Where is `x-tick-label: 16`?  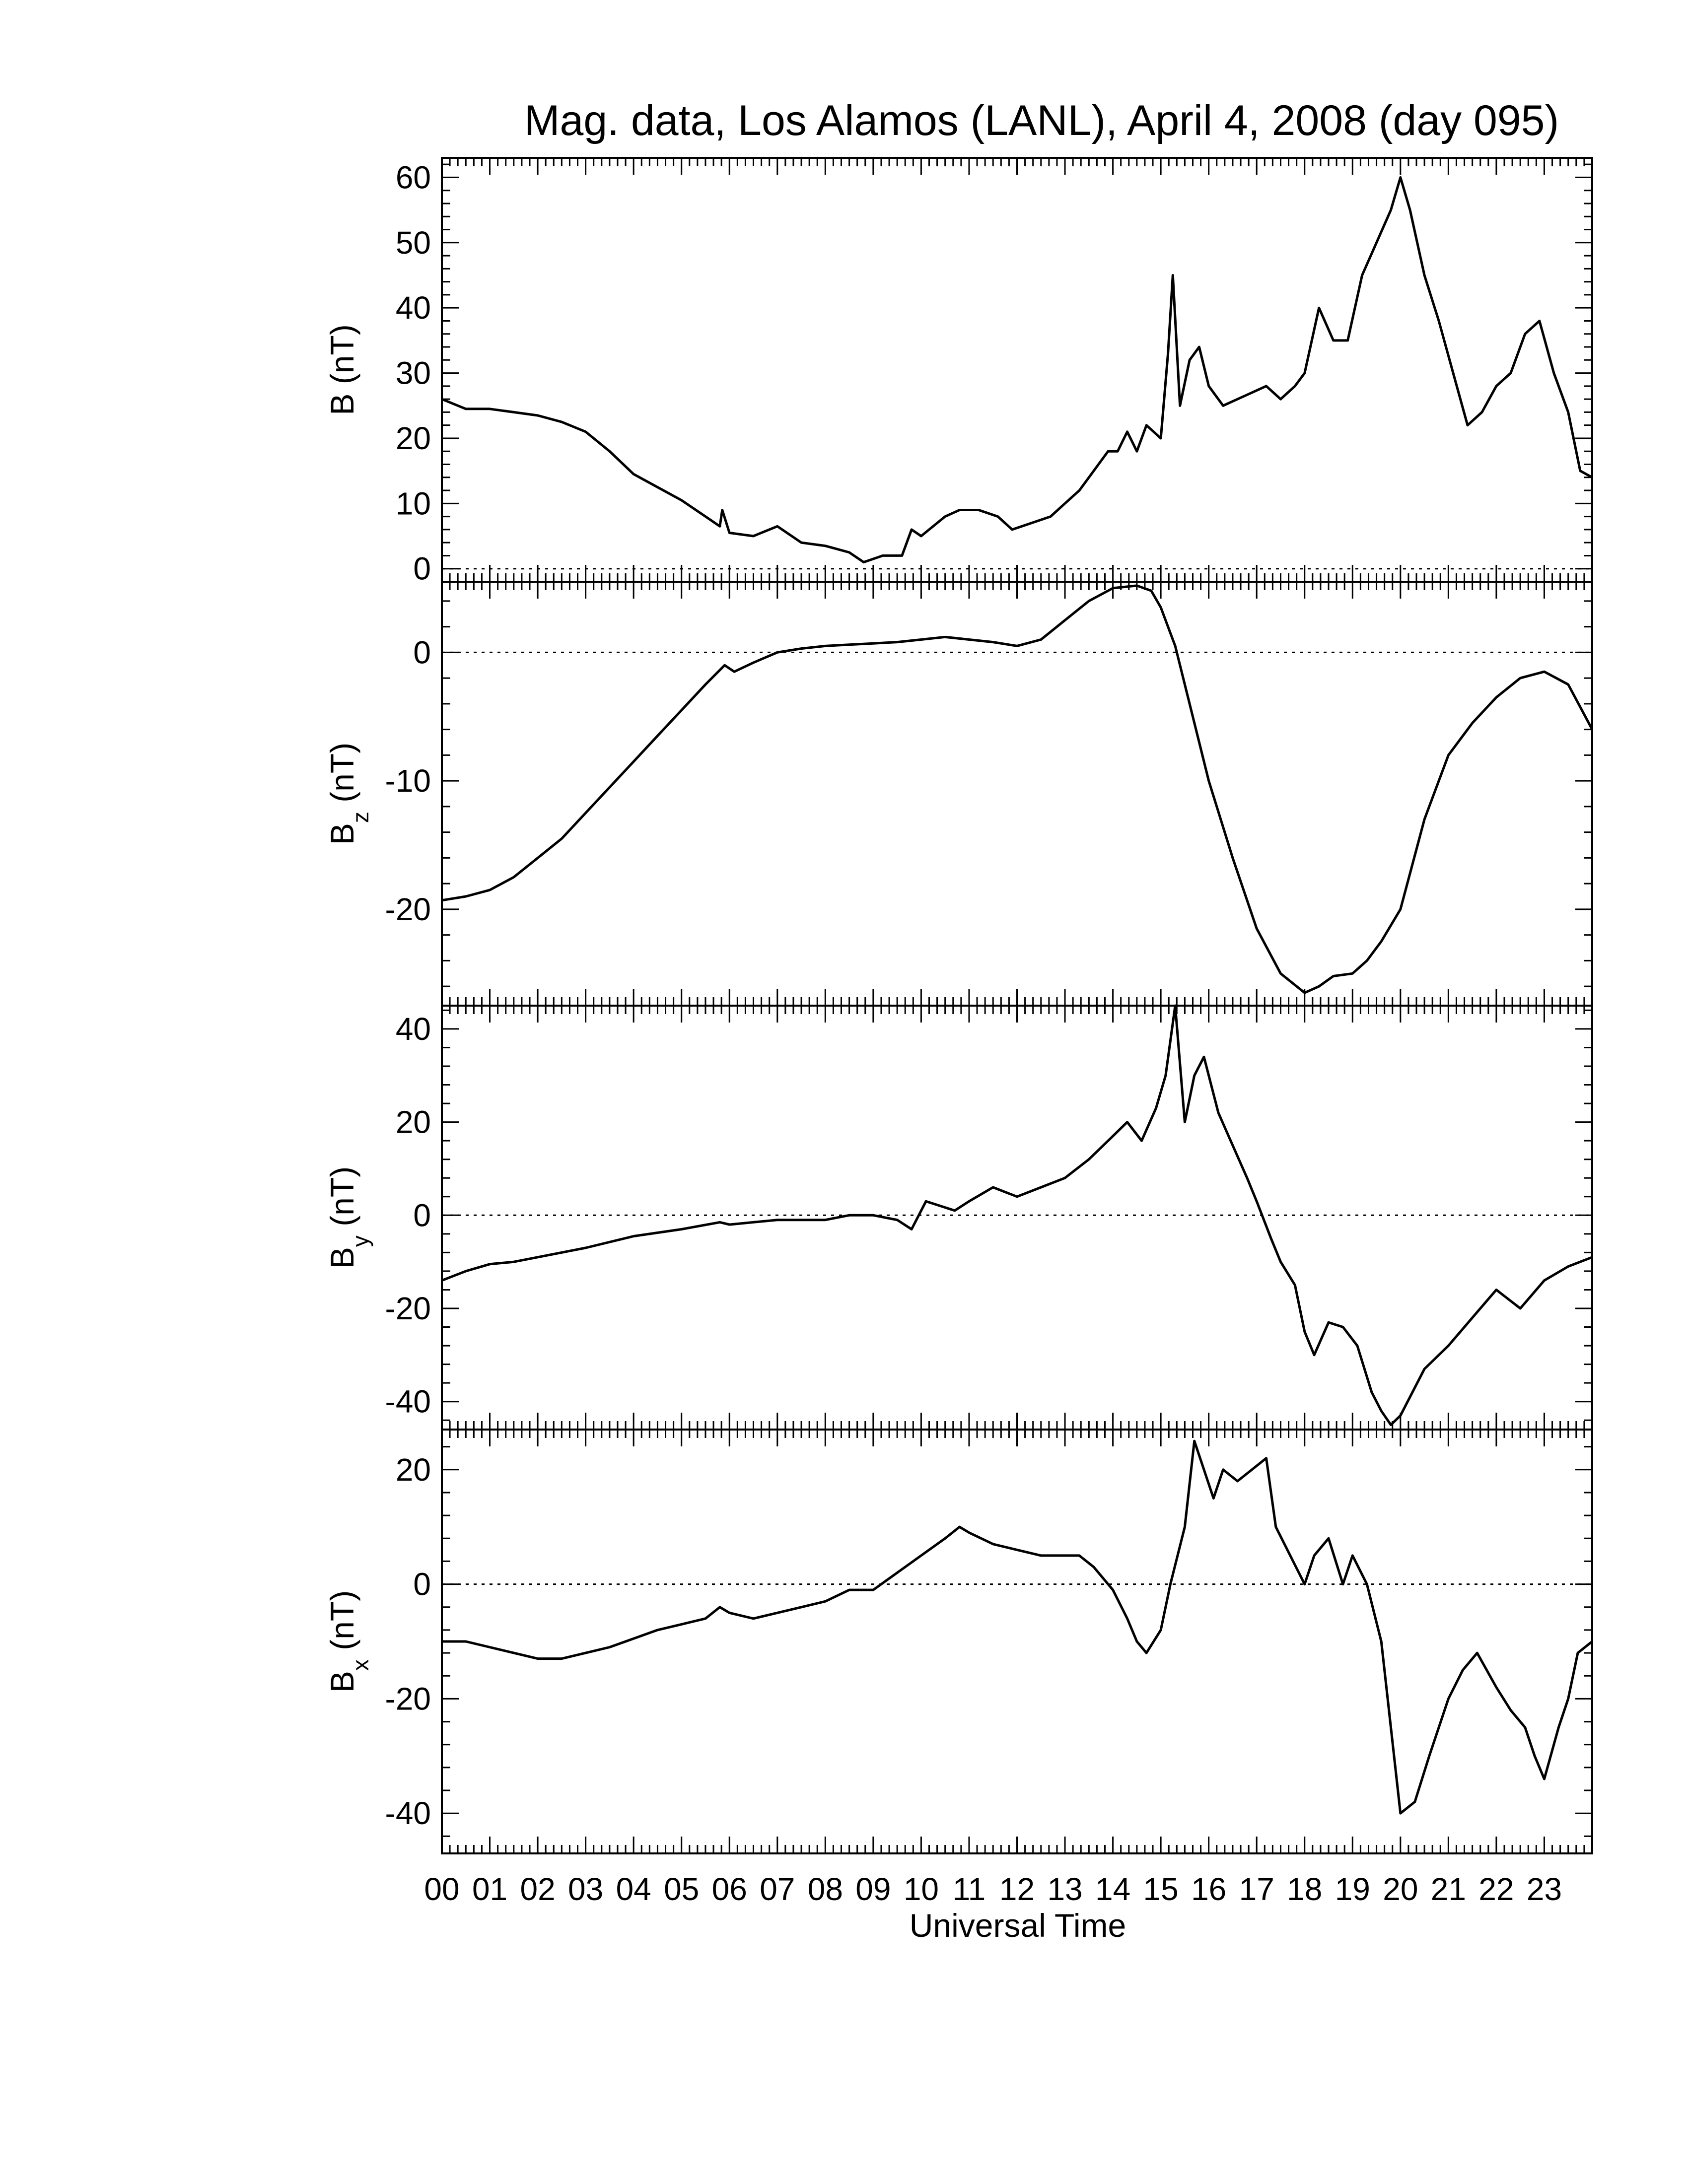
x-tick-label: 16 is located at coordinates (1208, 1889).